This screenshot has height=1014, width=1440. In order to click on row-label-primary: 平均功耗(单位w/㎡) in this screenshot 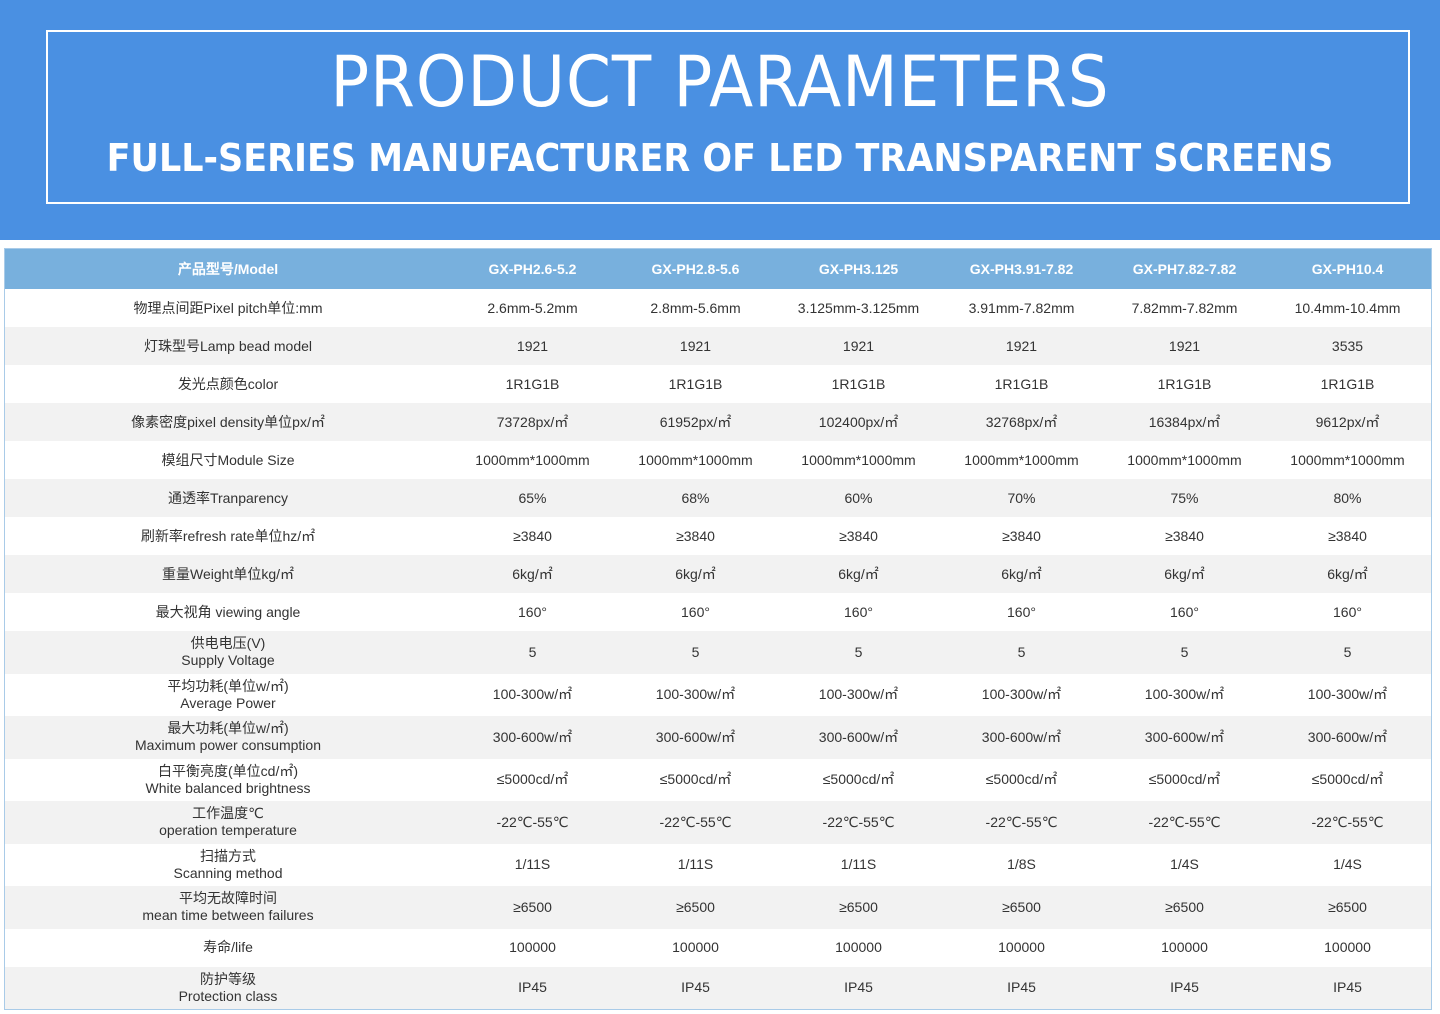, I will do `click(228, 685)`.